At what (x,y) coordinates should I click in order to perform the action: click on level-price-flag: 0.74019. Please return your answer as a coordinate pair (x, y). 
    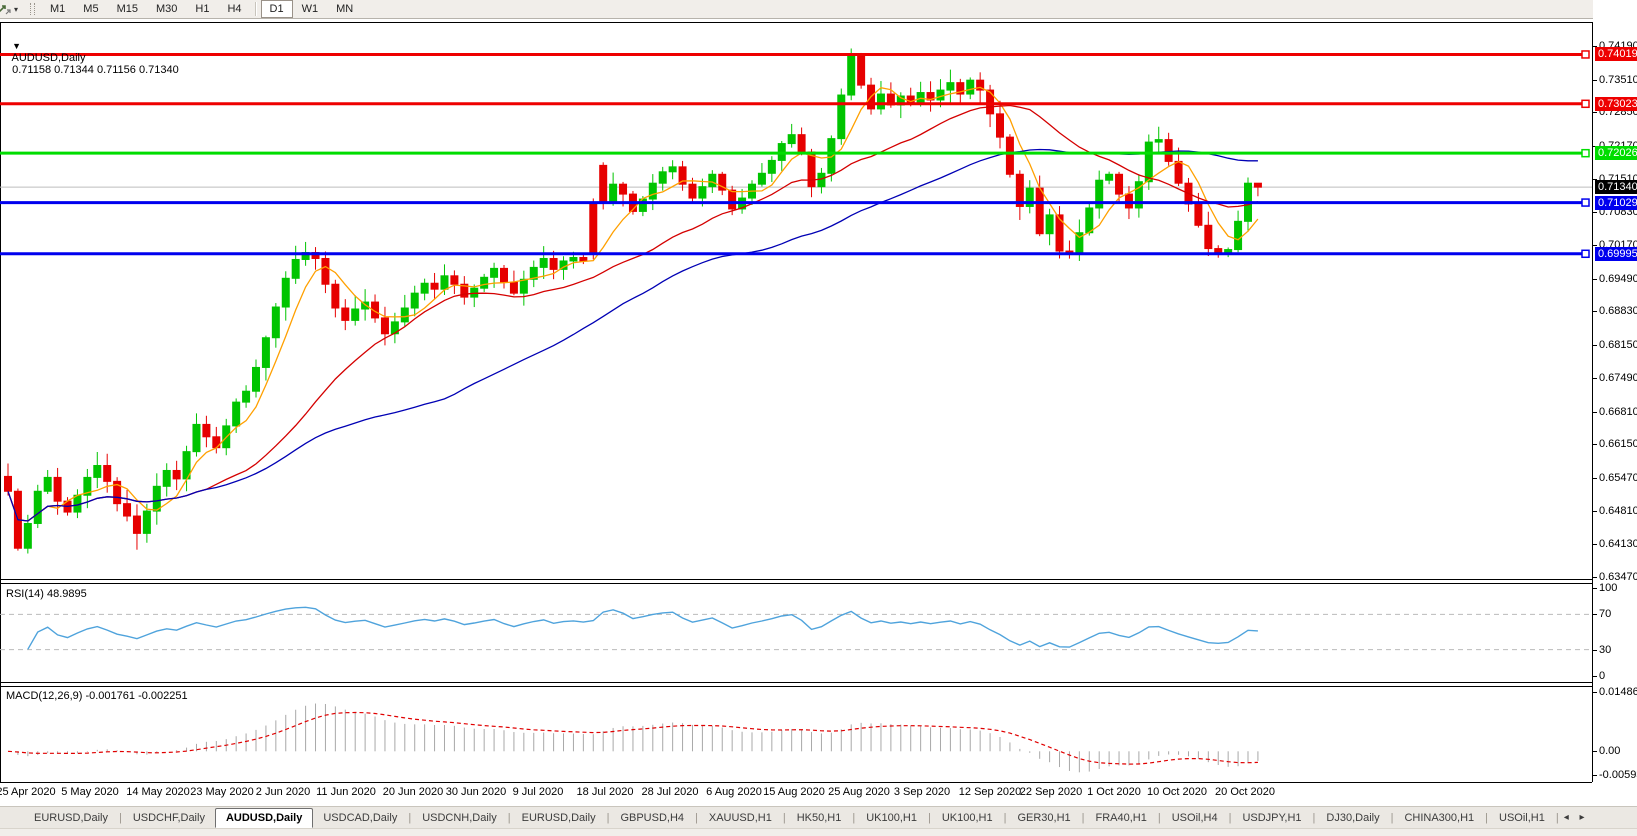
    Looking at the image, I should click on (1616, 54).